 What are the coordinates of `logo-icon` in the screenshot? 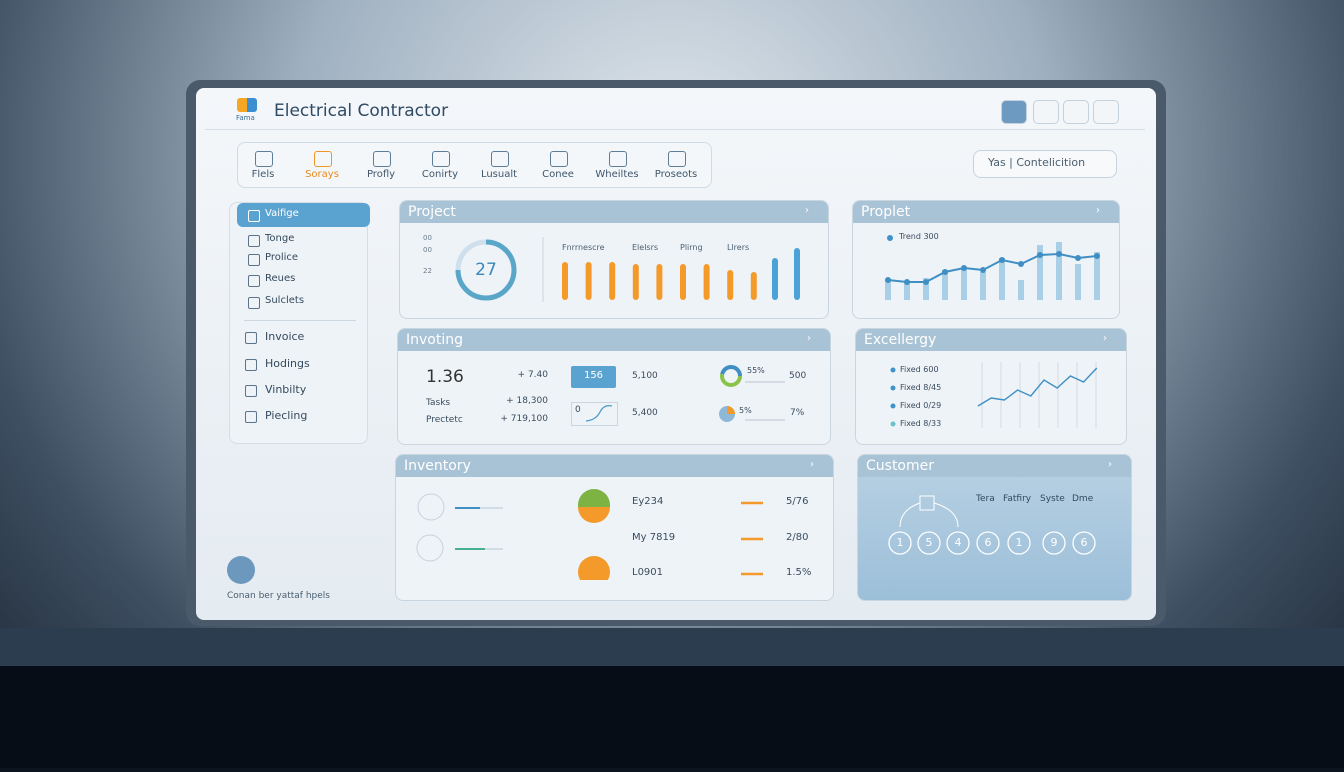 It's located at (247, 105).